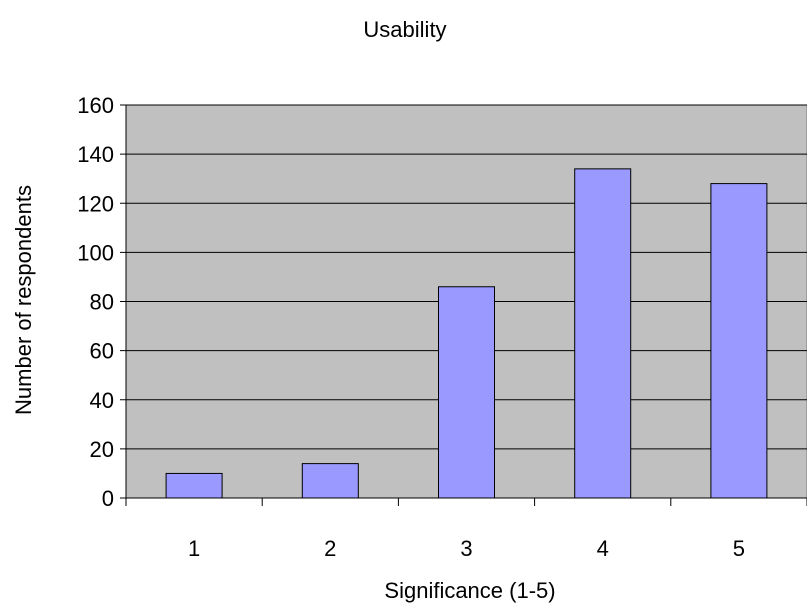 This screenshot has width=807, height=613. What do you see at coordinates (95, 154) in the screenshot?
I see `y-tick-label: 140` at bounding box center [95, 154].